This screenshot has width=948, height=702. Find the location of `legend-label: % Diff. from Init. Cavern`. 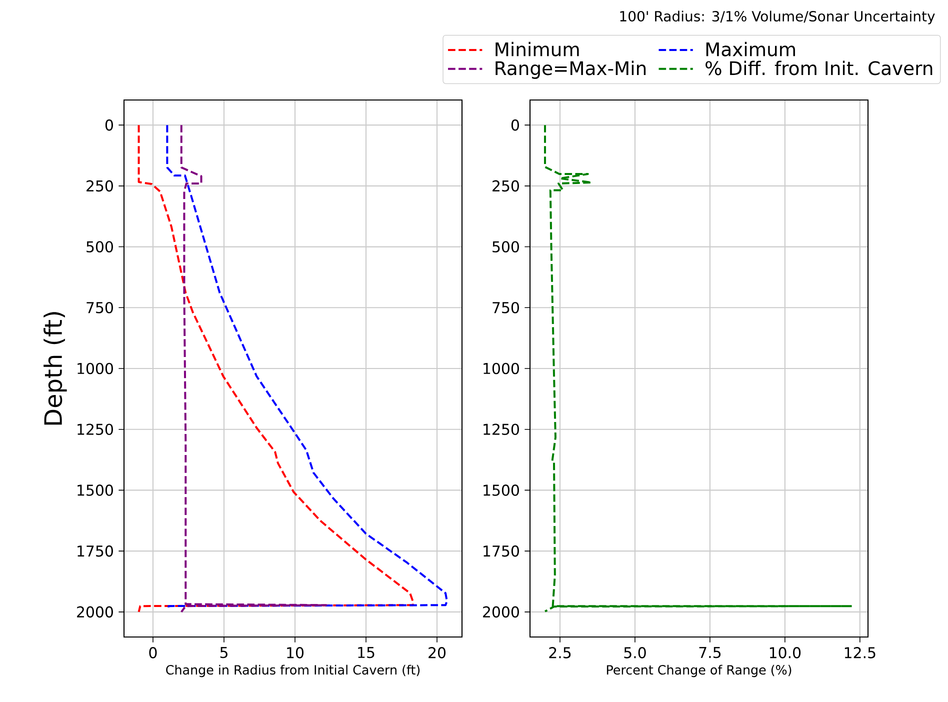

legend-label: % Diff. from Init. Cavern is located at coordinates (819, 68).